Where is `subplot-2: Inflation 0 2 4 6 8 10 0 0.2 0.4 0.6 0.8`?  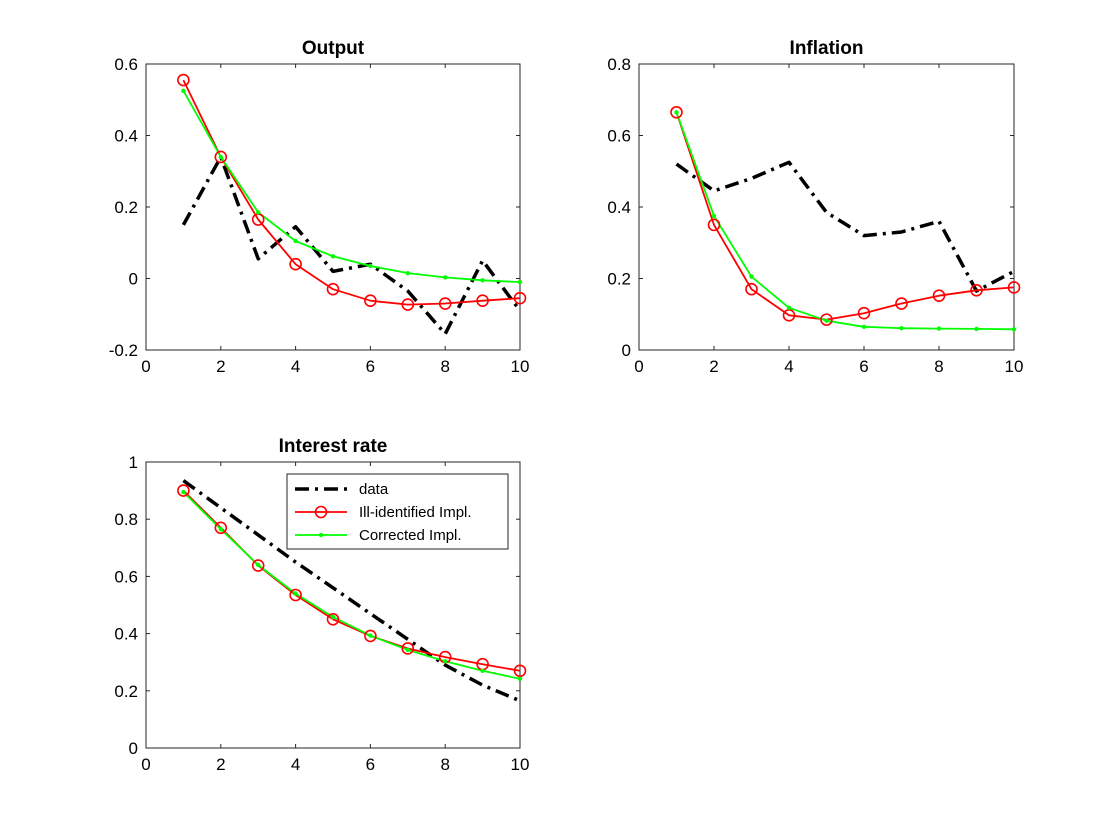
subplot-2: Inflation 0 2 4 6 8 10 0 0.2 0.4 0.6 0.8 is located at coordinates (815, 207).